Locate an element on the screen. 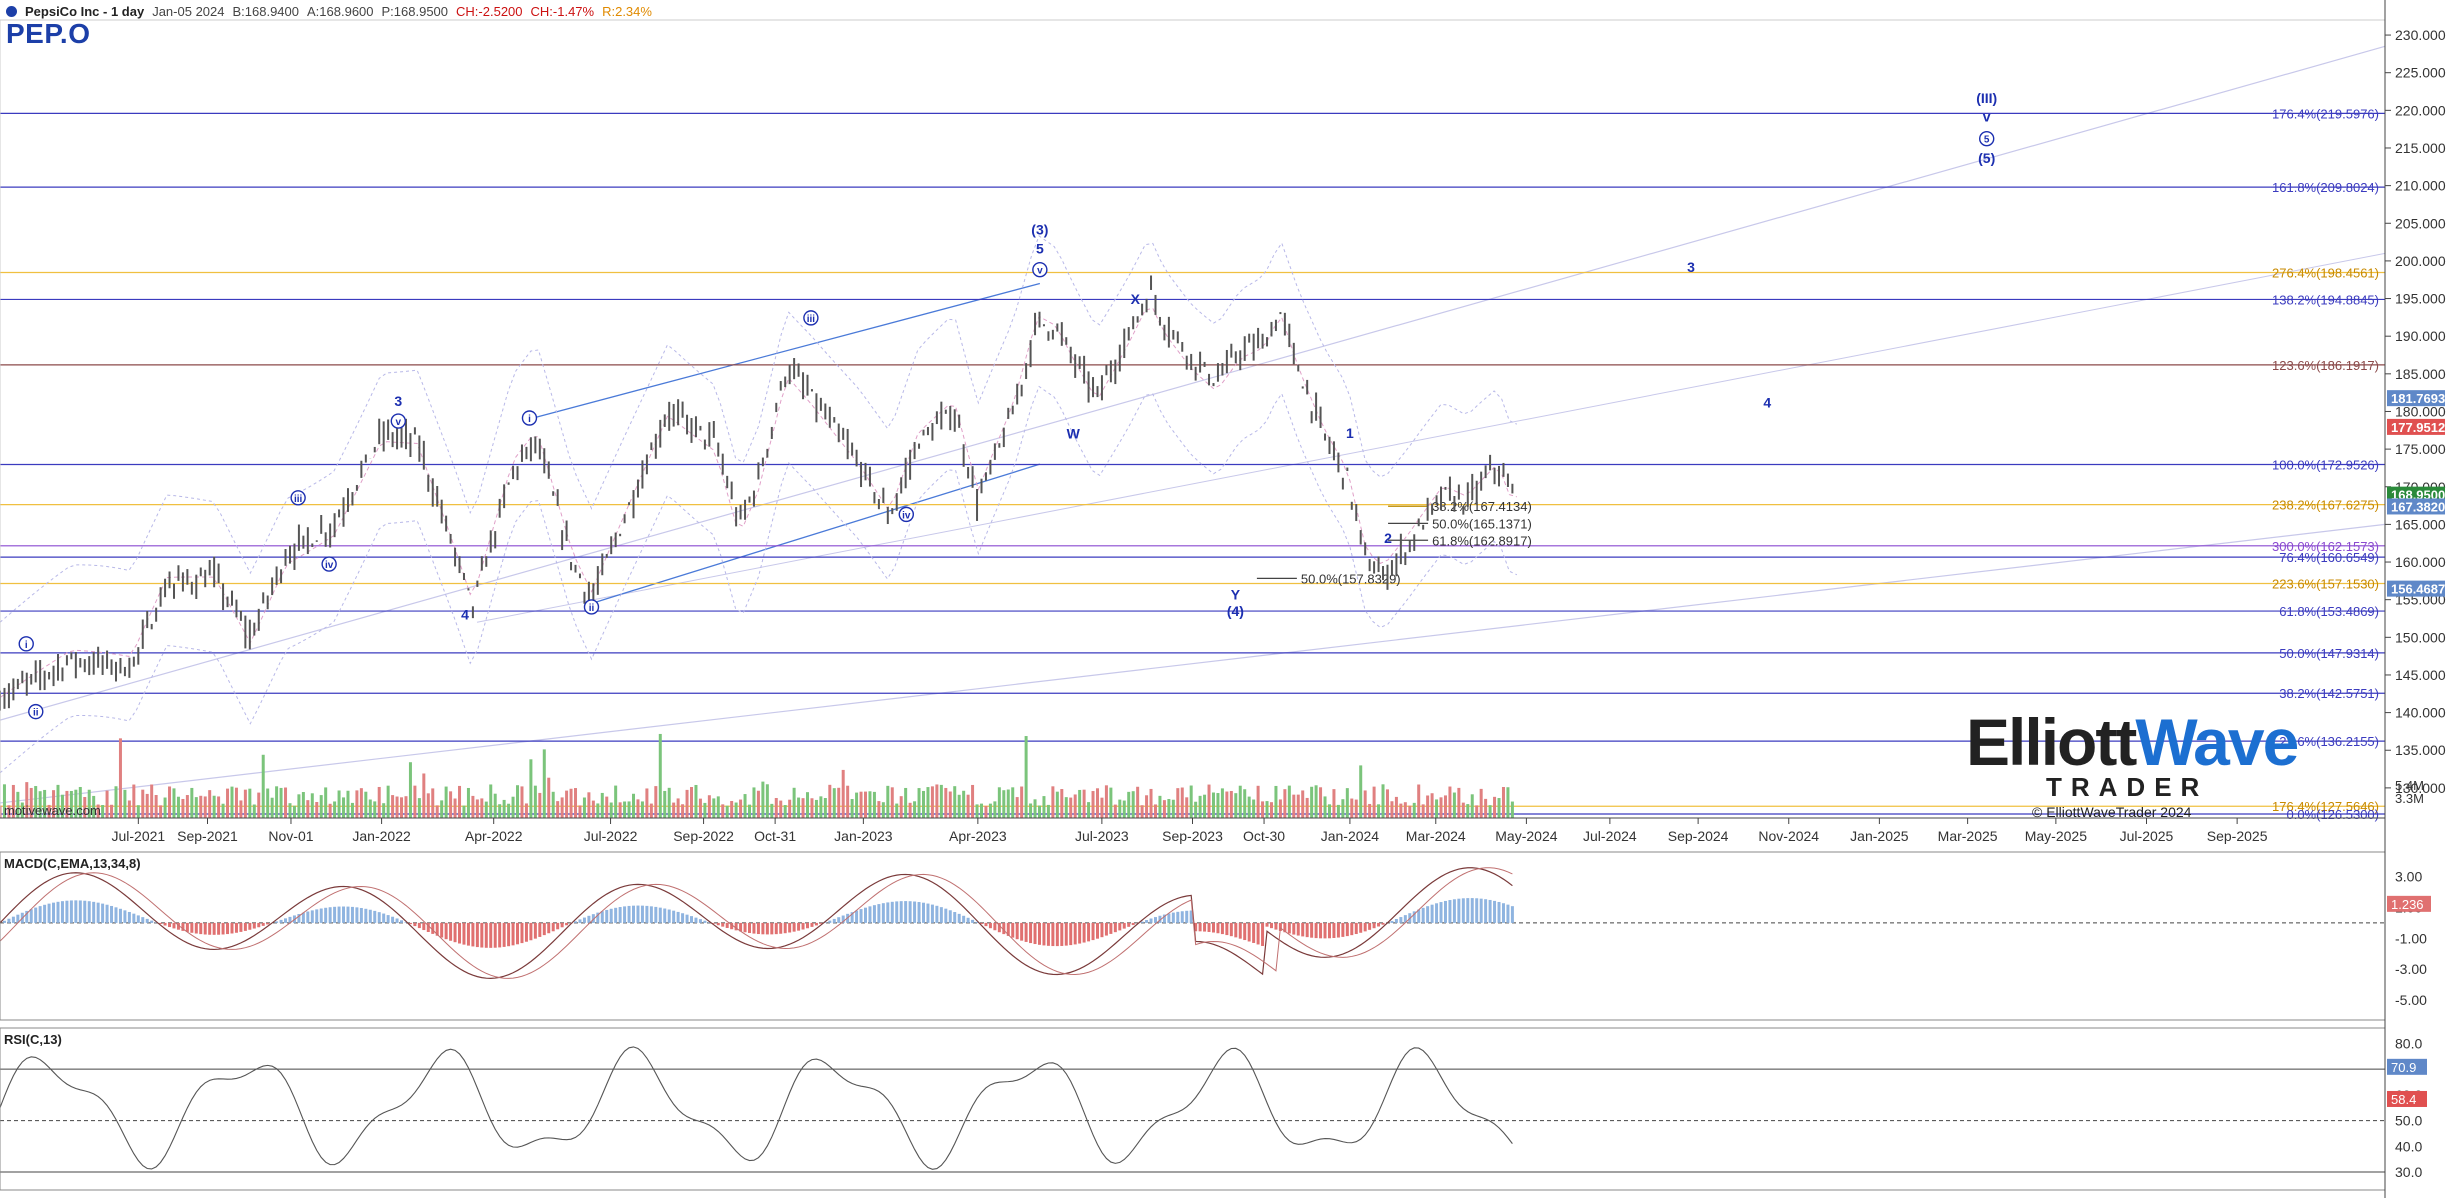  rsi-tick-label: 40.0 is located at coordinates (2408, 1146).